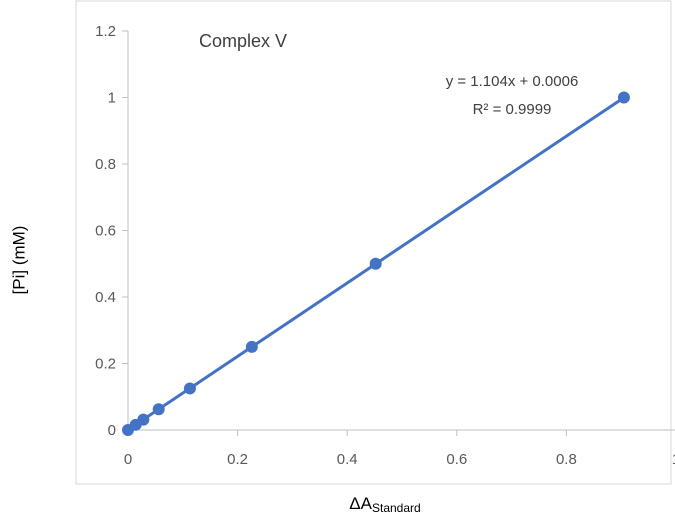 This screenshot has height=521, width=675. What do you see at coordinates (512, 109) in the screenshot?
I see `r-squared-label: R² = 0.9999` at bounding box center [512, 109].